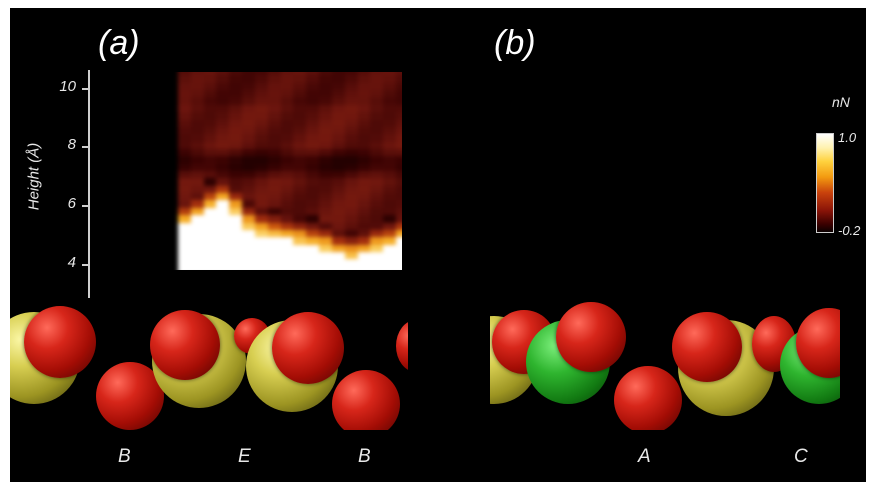 The height and width of the screenshot is (486, 875). Describe the element at coordinates (86, 206) in the screenshot. I see `y-tick-mark` at that location.